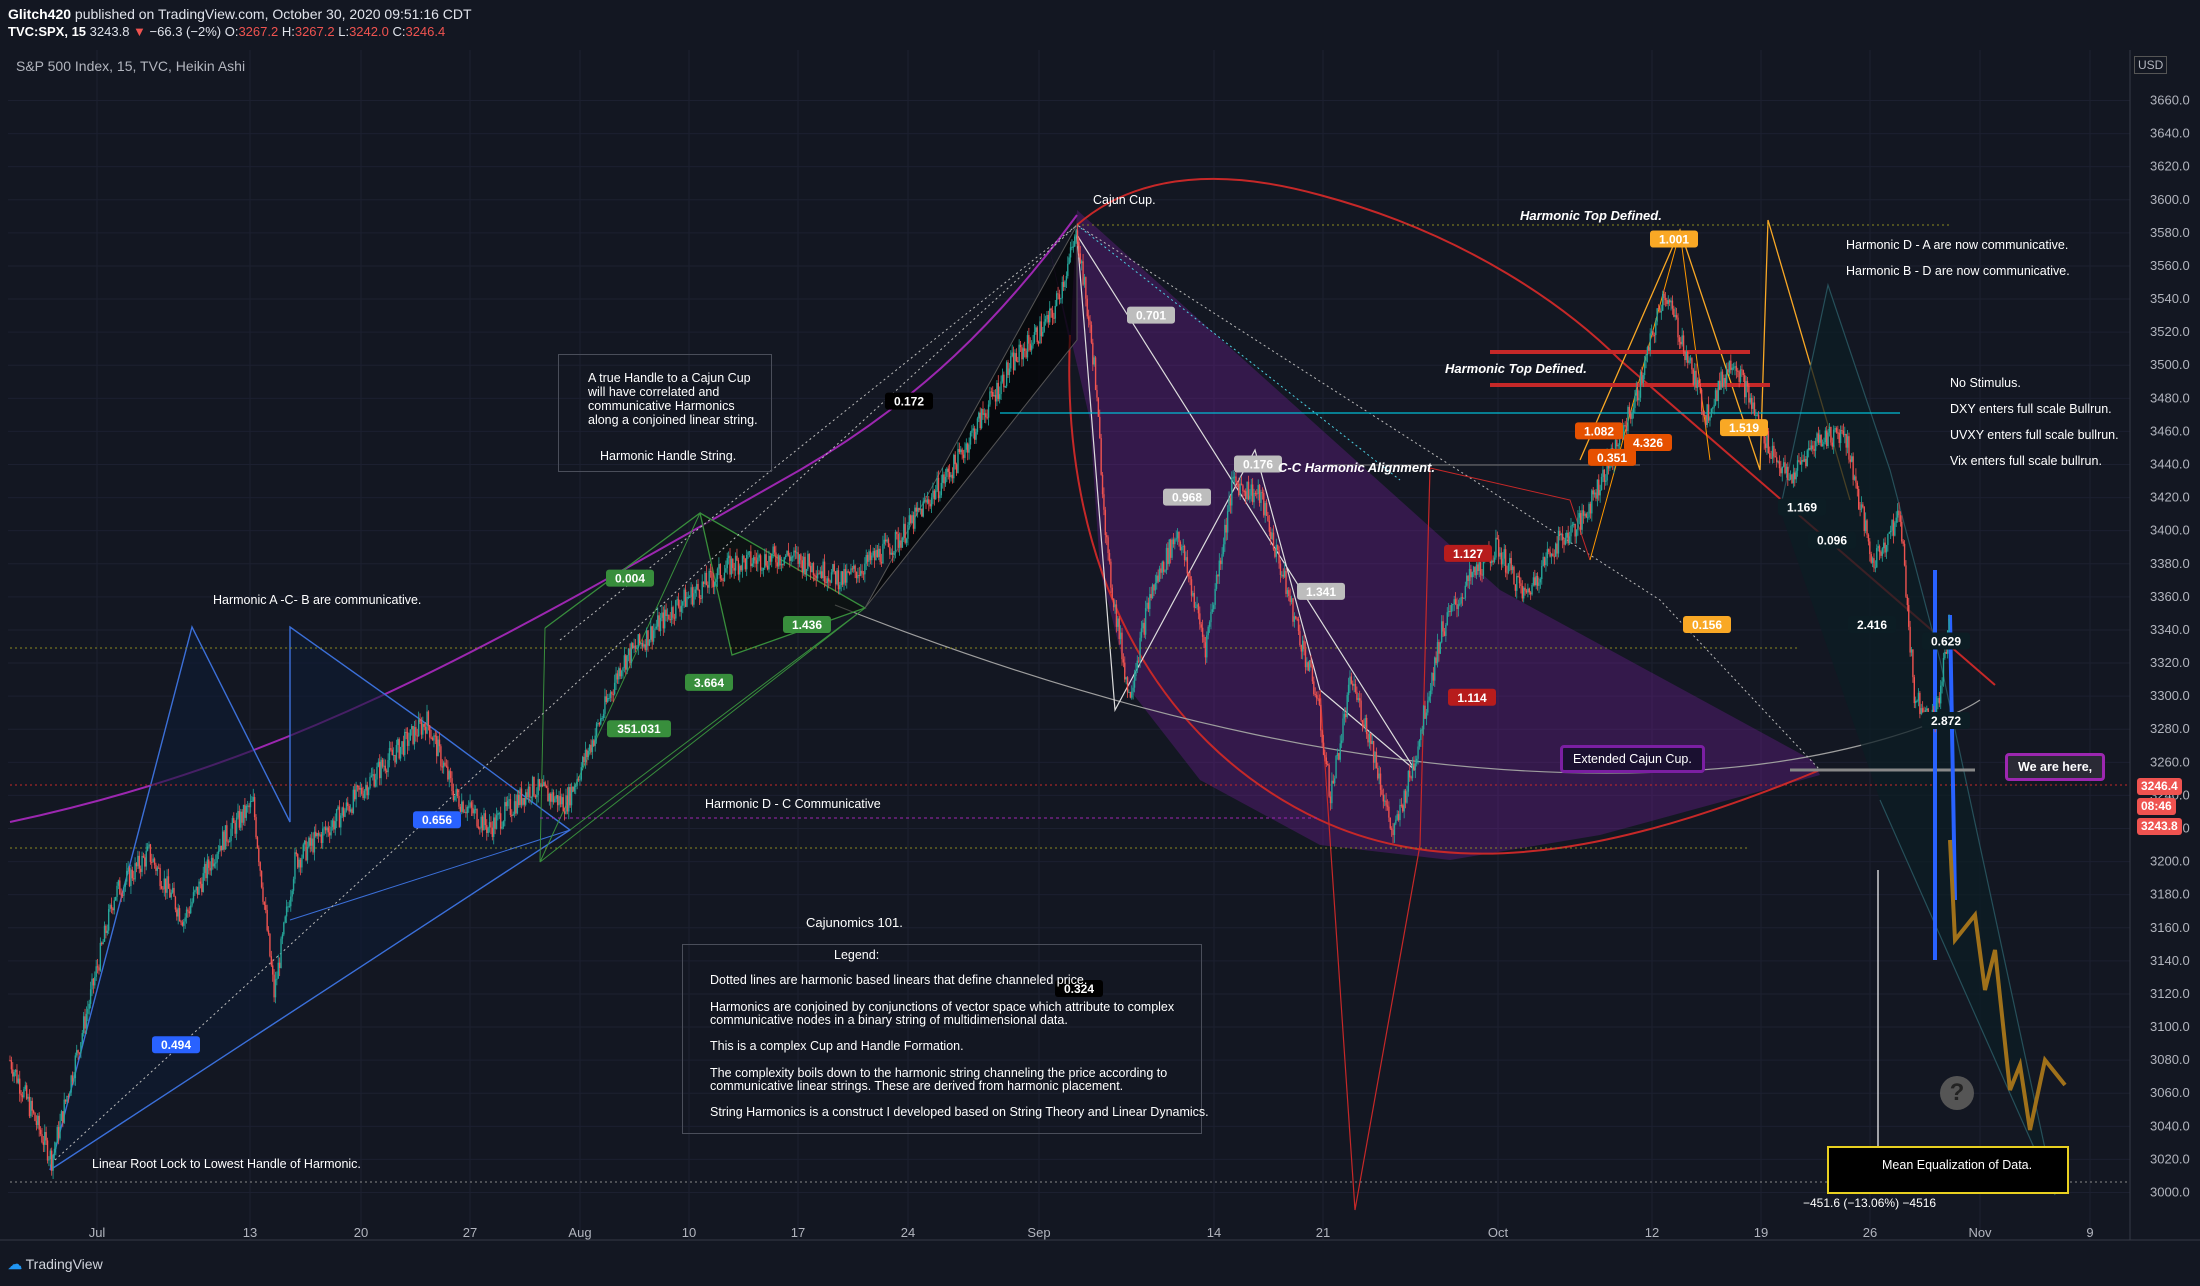  What do you see at coordinates (689, 1232) in the screenshot?
I see `time-tick-label: 10` at bounding box center [689, 1232].